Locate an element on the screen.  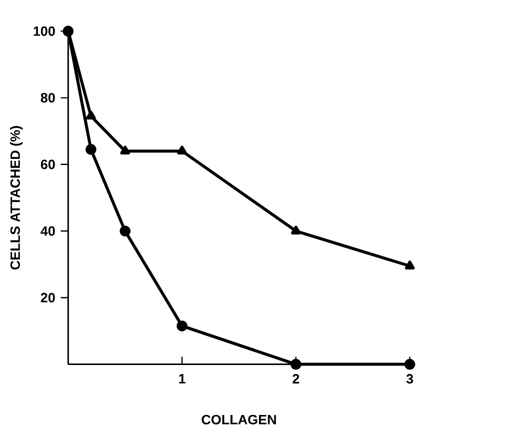
y-tick-label: 40 is located at coordinates (47, 231).